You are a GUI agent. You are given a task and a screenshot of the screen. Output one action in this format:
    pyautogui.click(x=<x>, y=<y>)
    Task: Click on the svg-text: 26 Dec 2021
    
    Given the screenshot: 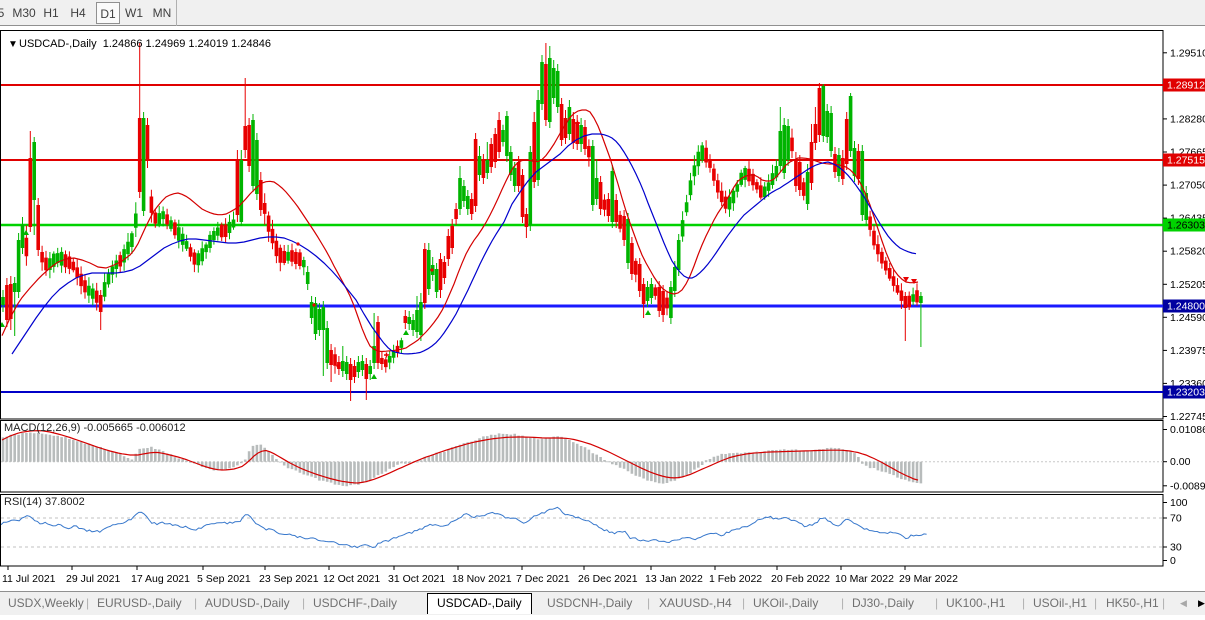 What is the action you would take?
    pyautogui.click(x=608, y=579)
    